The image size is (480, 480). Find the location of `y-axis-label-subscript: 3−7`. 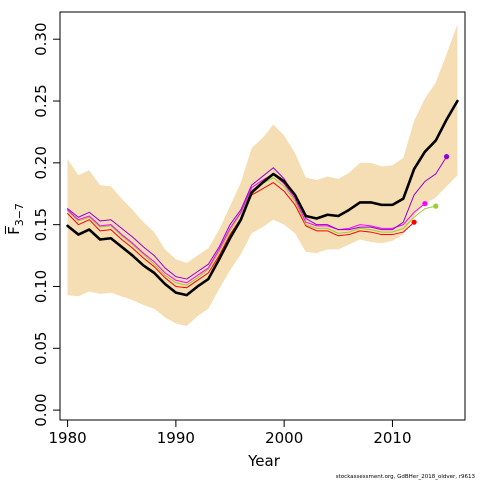

y-axis-label-subscript: 3−7 is located at coordinates (19, 214).